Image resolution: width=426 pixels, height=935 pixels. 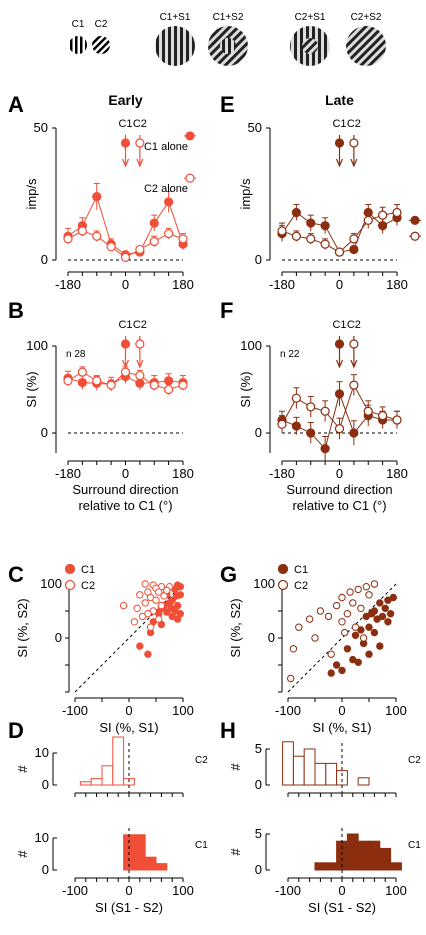 I want to click on legend-marker, so click(x=283, y=585).